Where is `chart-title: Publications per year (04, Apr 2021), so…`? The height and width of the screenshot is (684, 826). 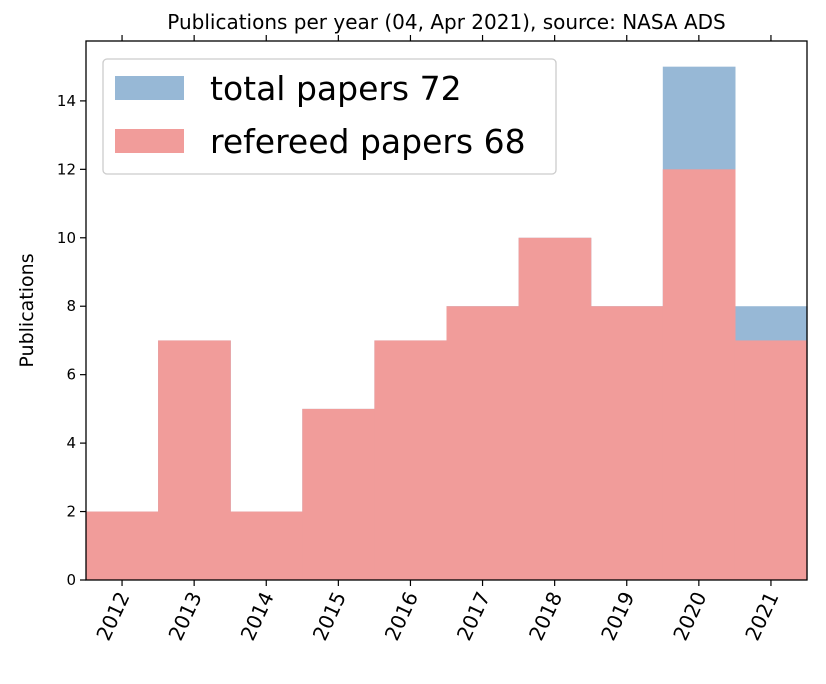 chart-title: Publications per year (04, Apr 2021), so… is located at coordinates (446, 22).